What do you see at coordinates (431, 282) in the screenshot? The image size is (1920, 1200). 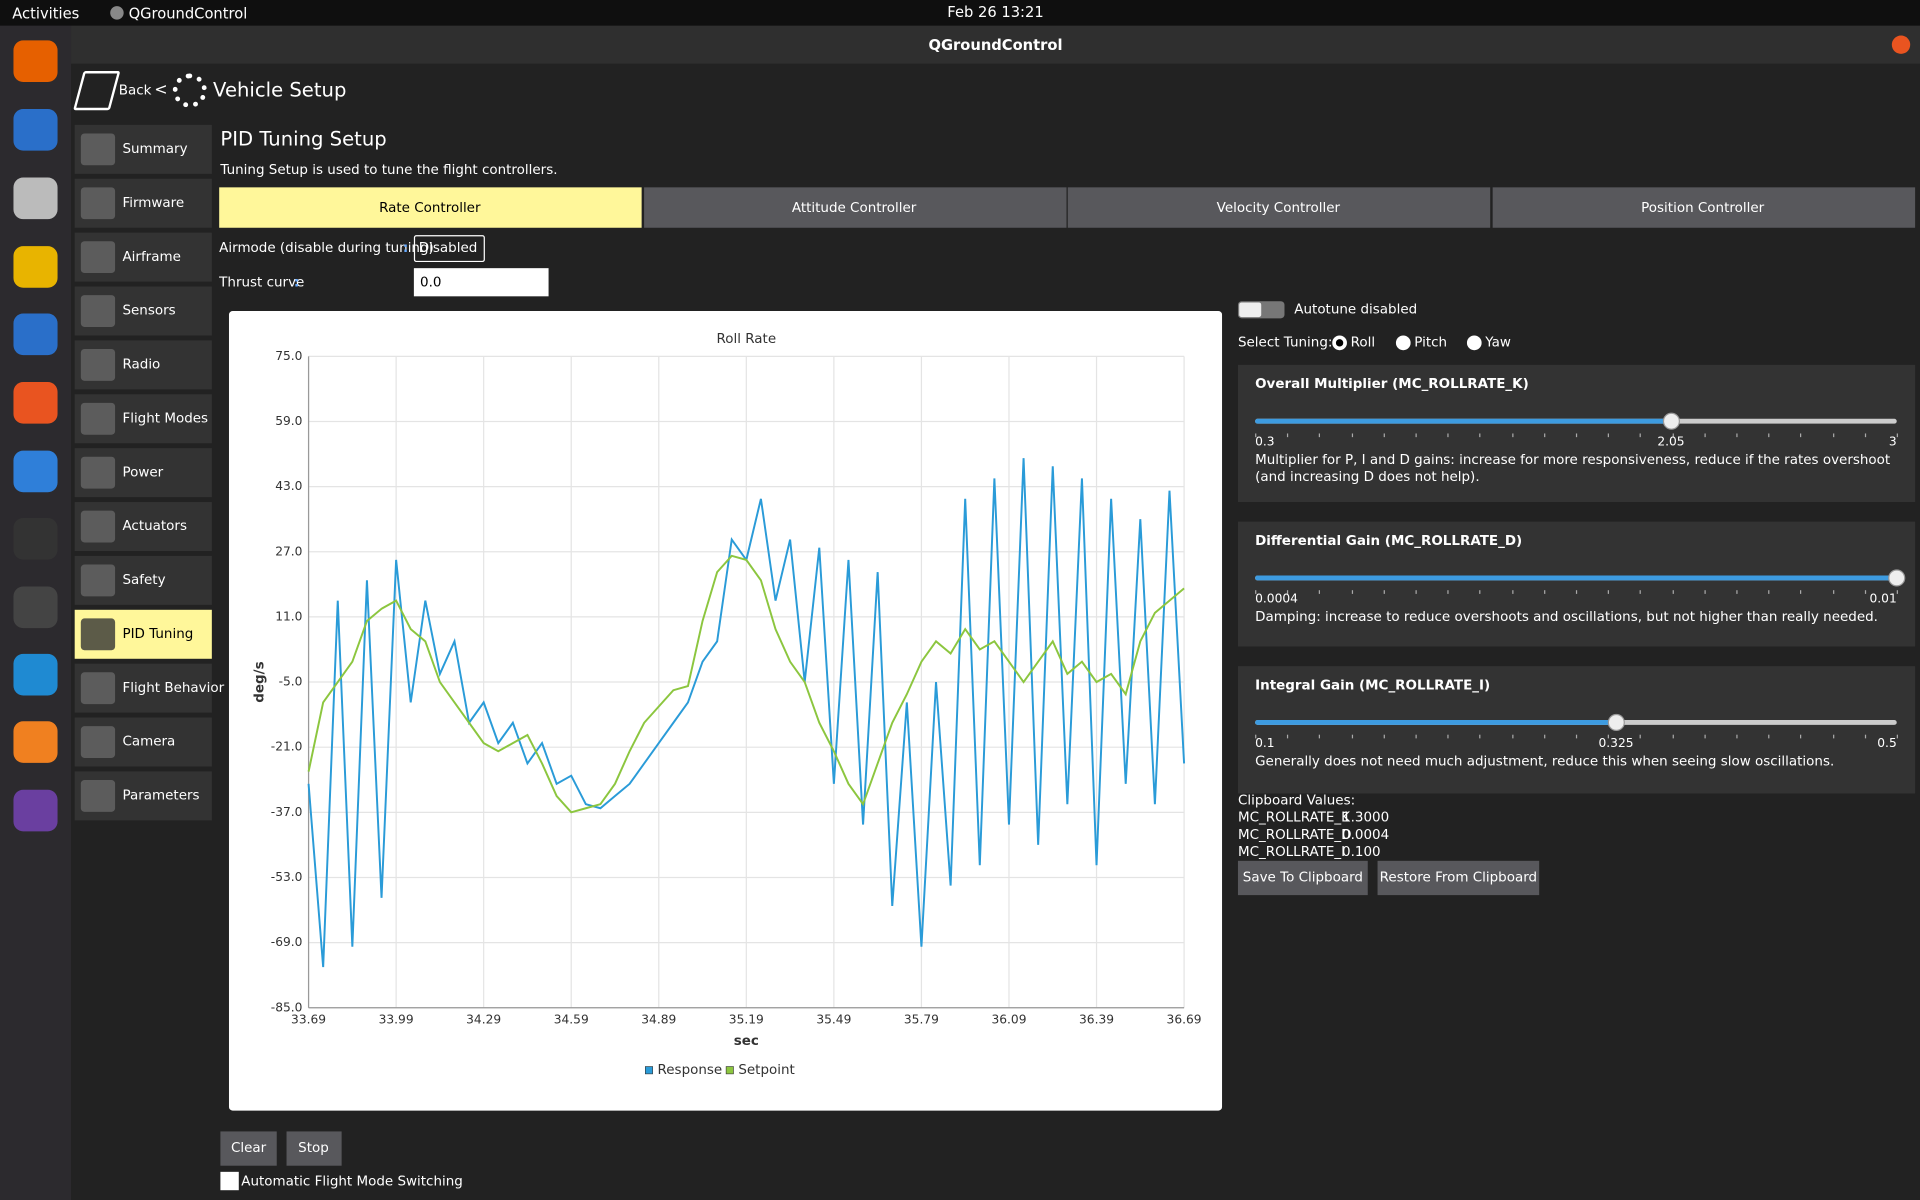 I see `thrust-value: 0.0` at bounding box center [431, 282].